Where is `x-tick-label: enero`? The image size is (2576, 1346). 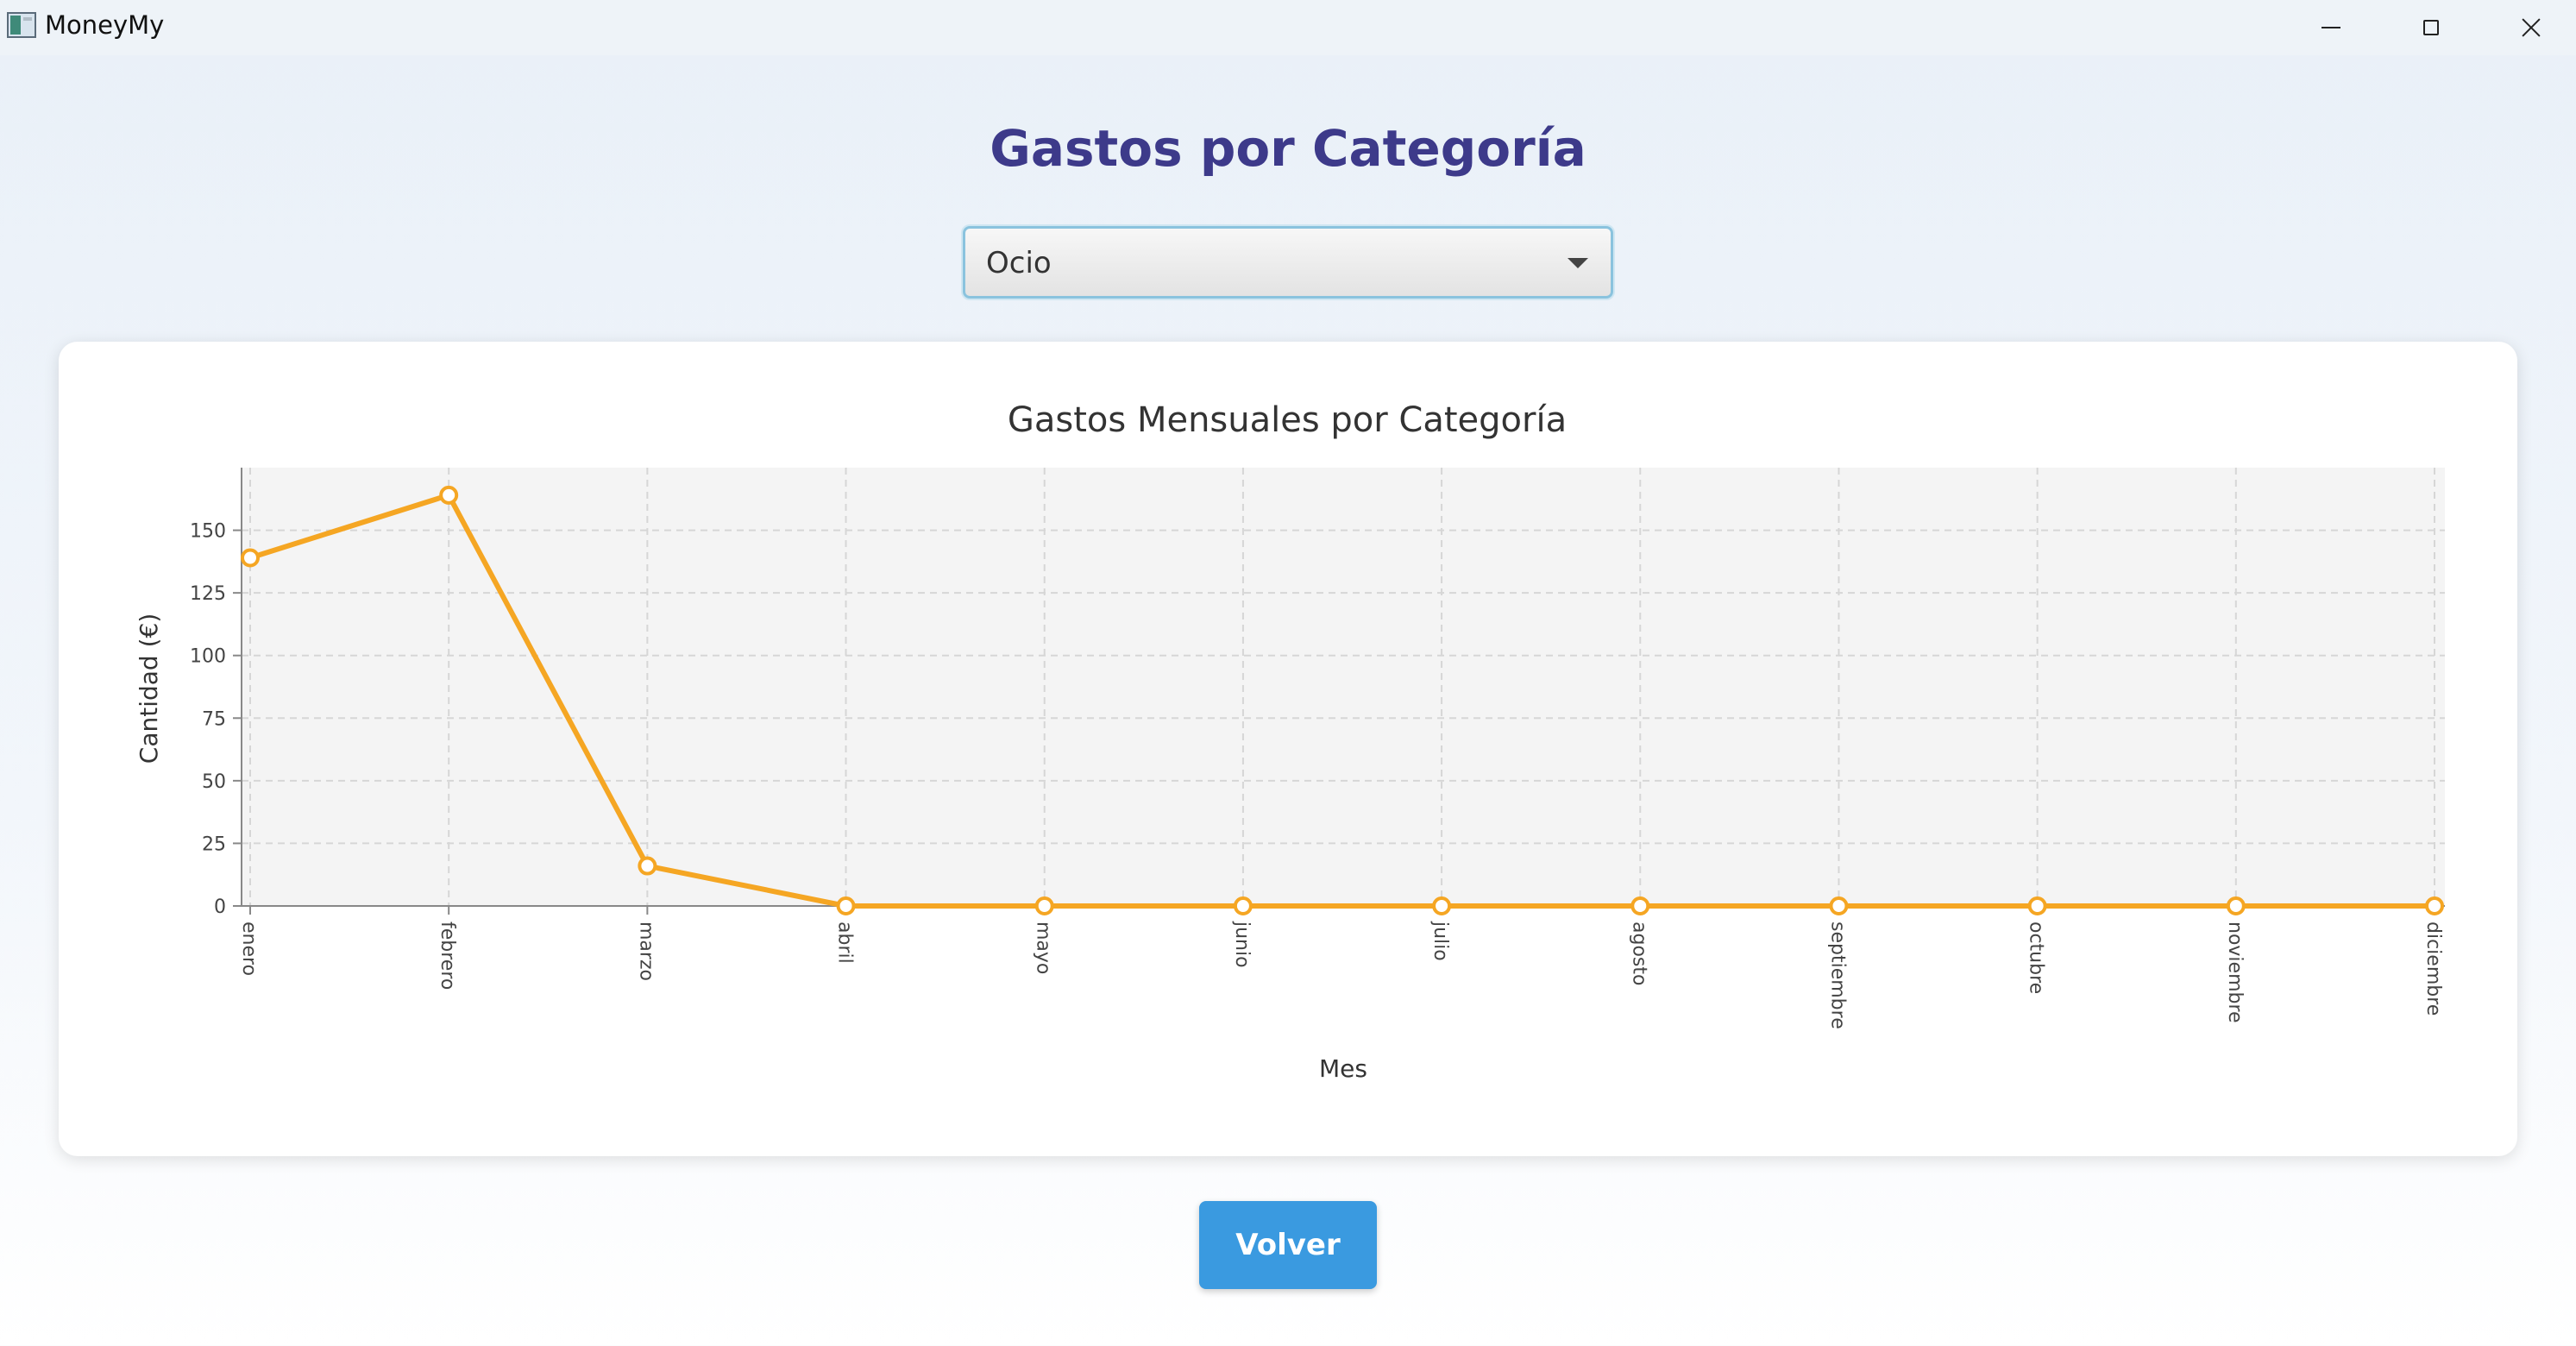 x-tick-label: enero is located at coordinates (249, 949).